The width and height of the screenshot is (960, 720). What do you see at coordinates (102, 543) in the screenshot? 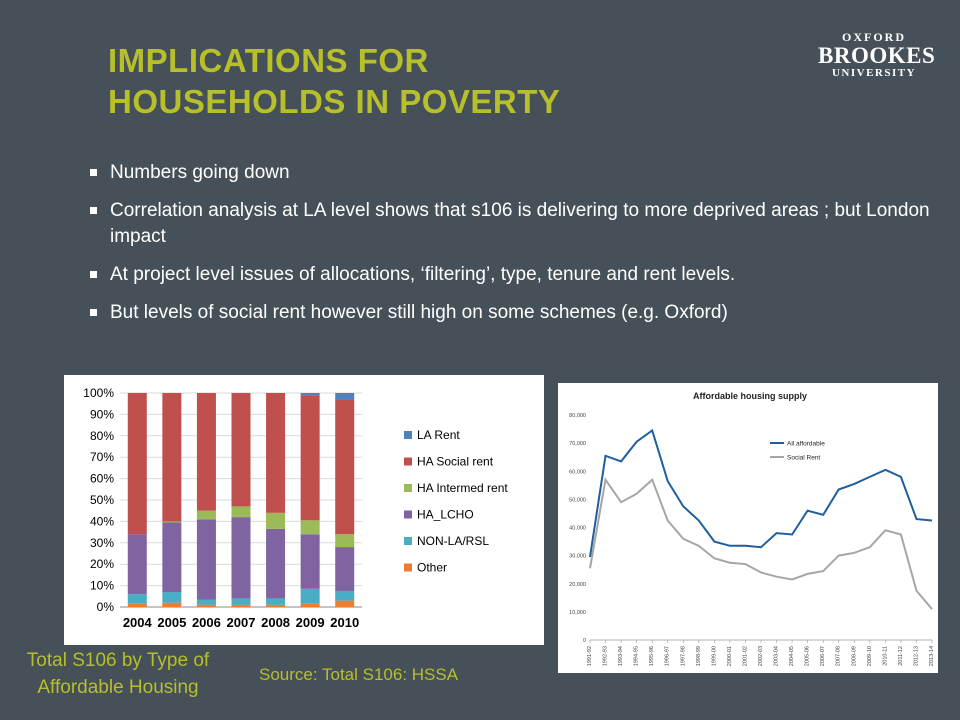
I see `y-tick-label: 30%` at bounding box center [102, 543].